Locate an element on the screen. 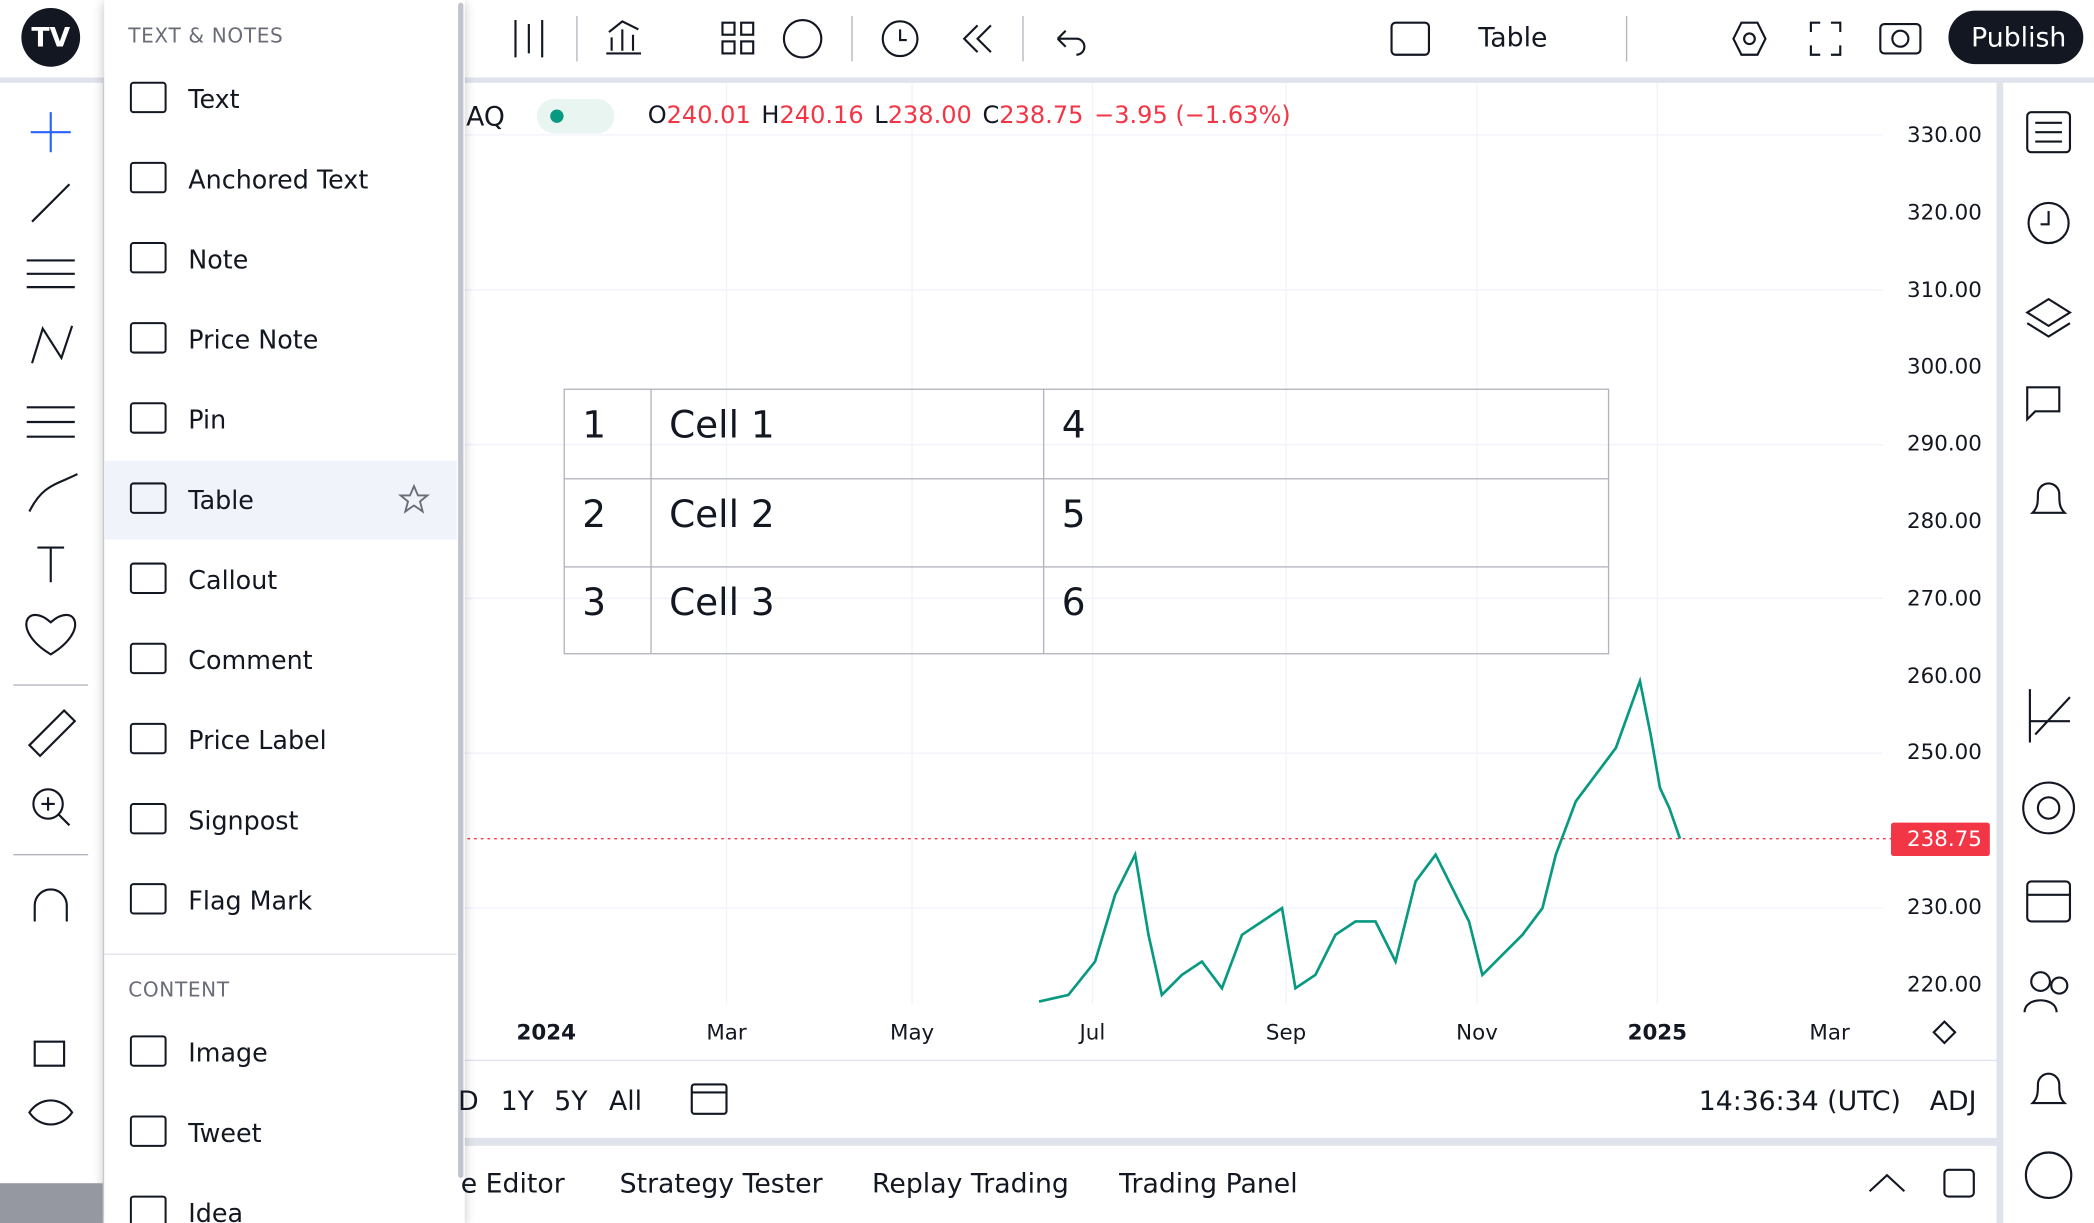  range-button: 1Y is located at coordinates (517, 1100).